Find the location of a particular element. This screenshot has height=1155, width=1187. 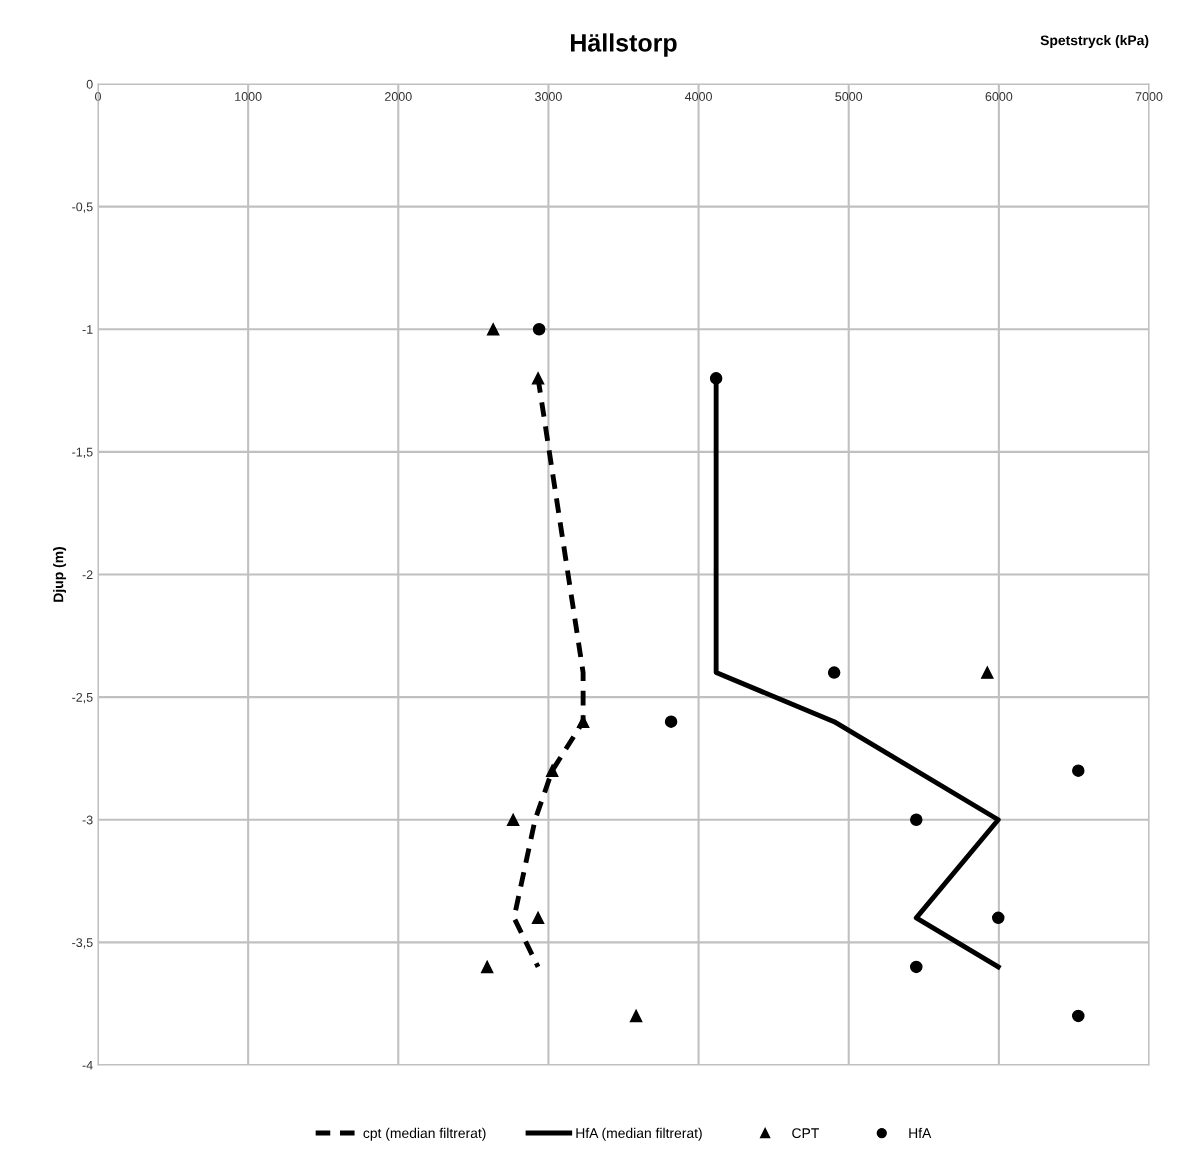

y-tick-label: -0,5 is located at coordinates (82, 207).